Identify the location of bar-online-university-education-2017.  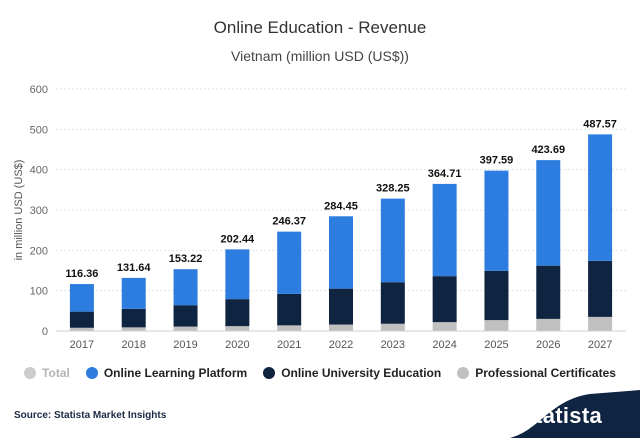
(81, 319).